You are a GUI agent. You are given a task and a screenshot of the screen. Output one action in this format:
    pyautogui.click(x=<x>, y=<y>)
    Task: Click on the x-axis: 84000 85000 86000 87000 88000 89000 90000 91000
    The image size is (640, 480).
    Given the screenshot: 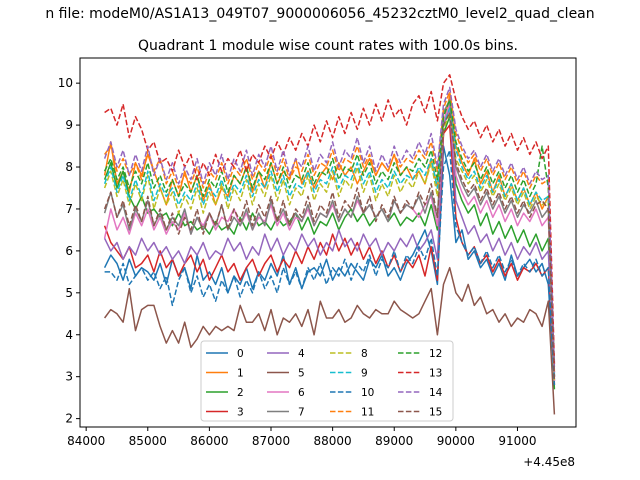 What is the action you would take?
    pyautogui.click(x=302, y=437)
    